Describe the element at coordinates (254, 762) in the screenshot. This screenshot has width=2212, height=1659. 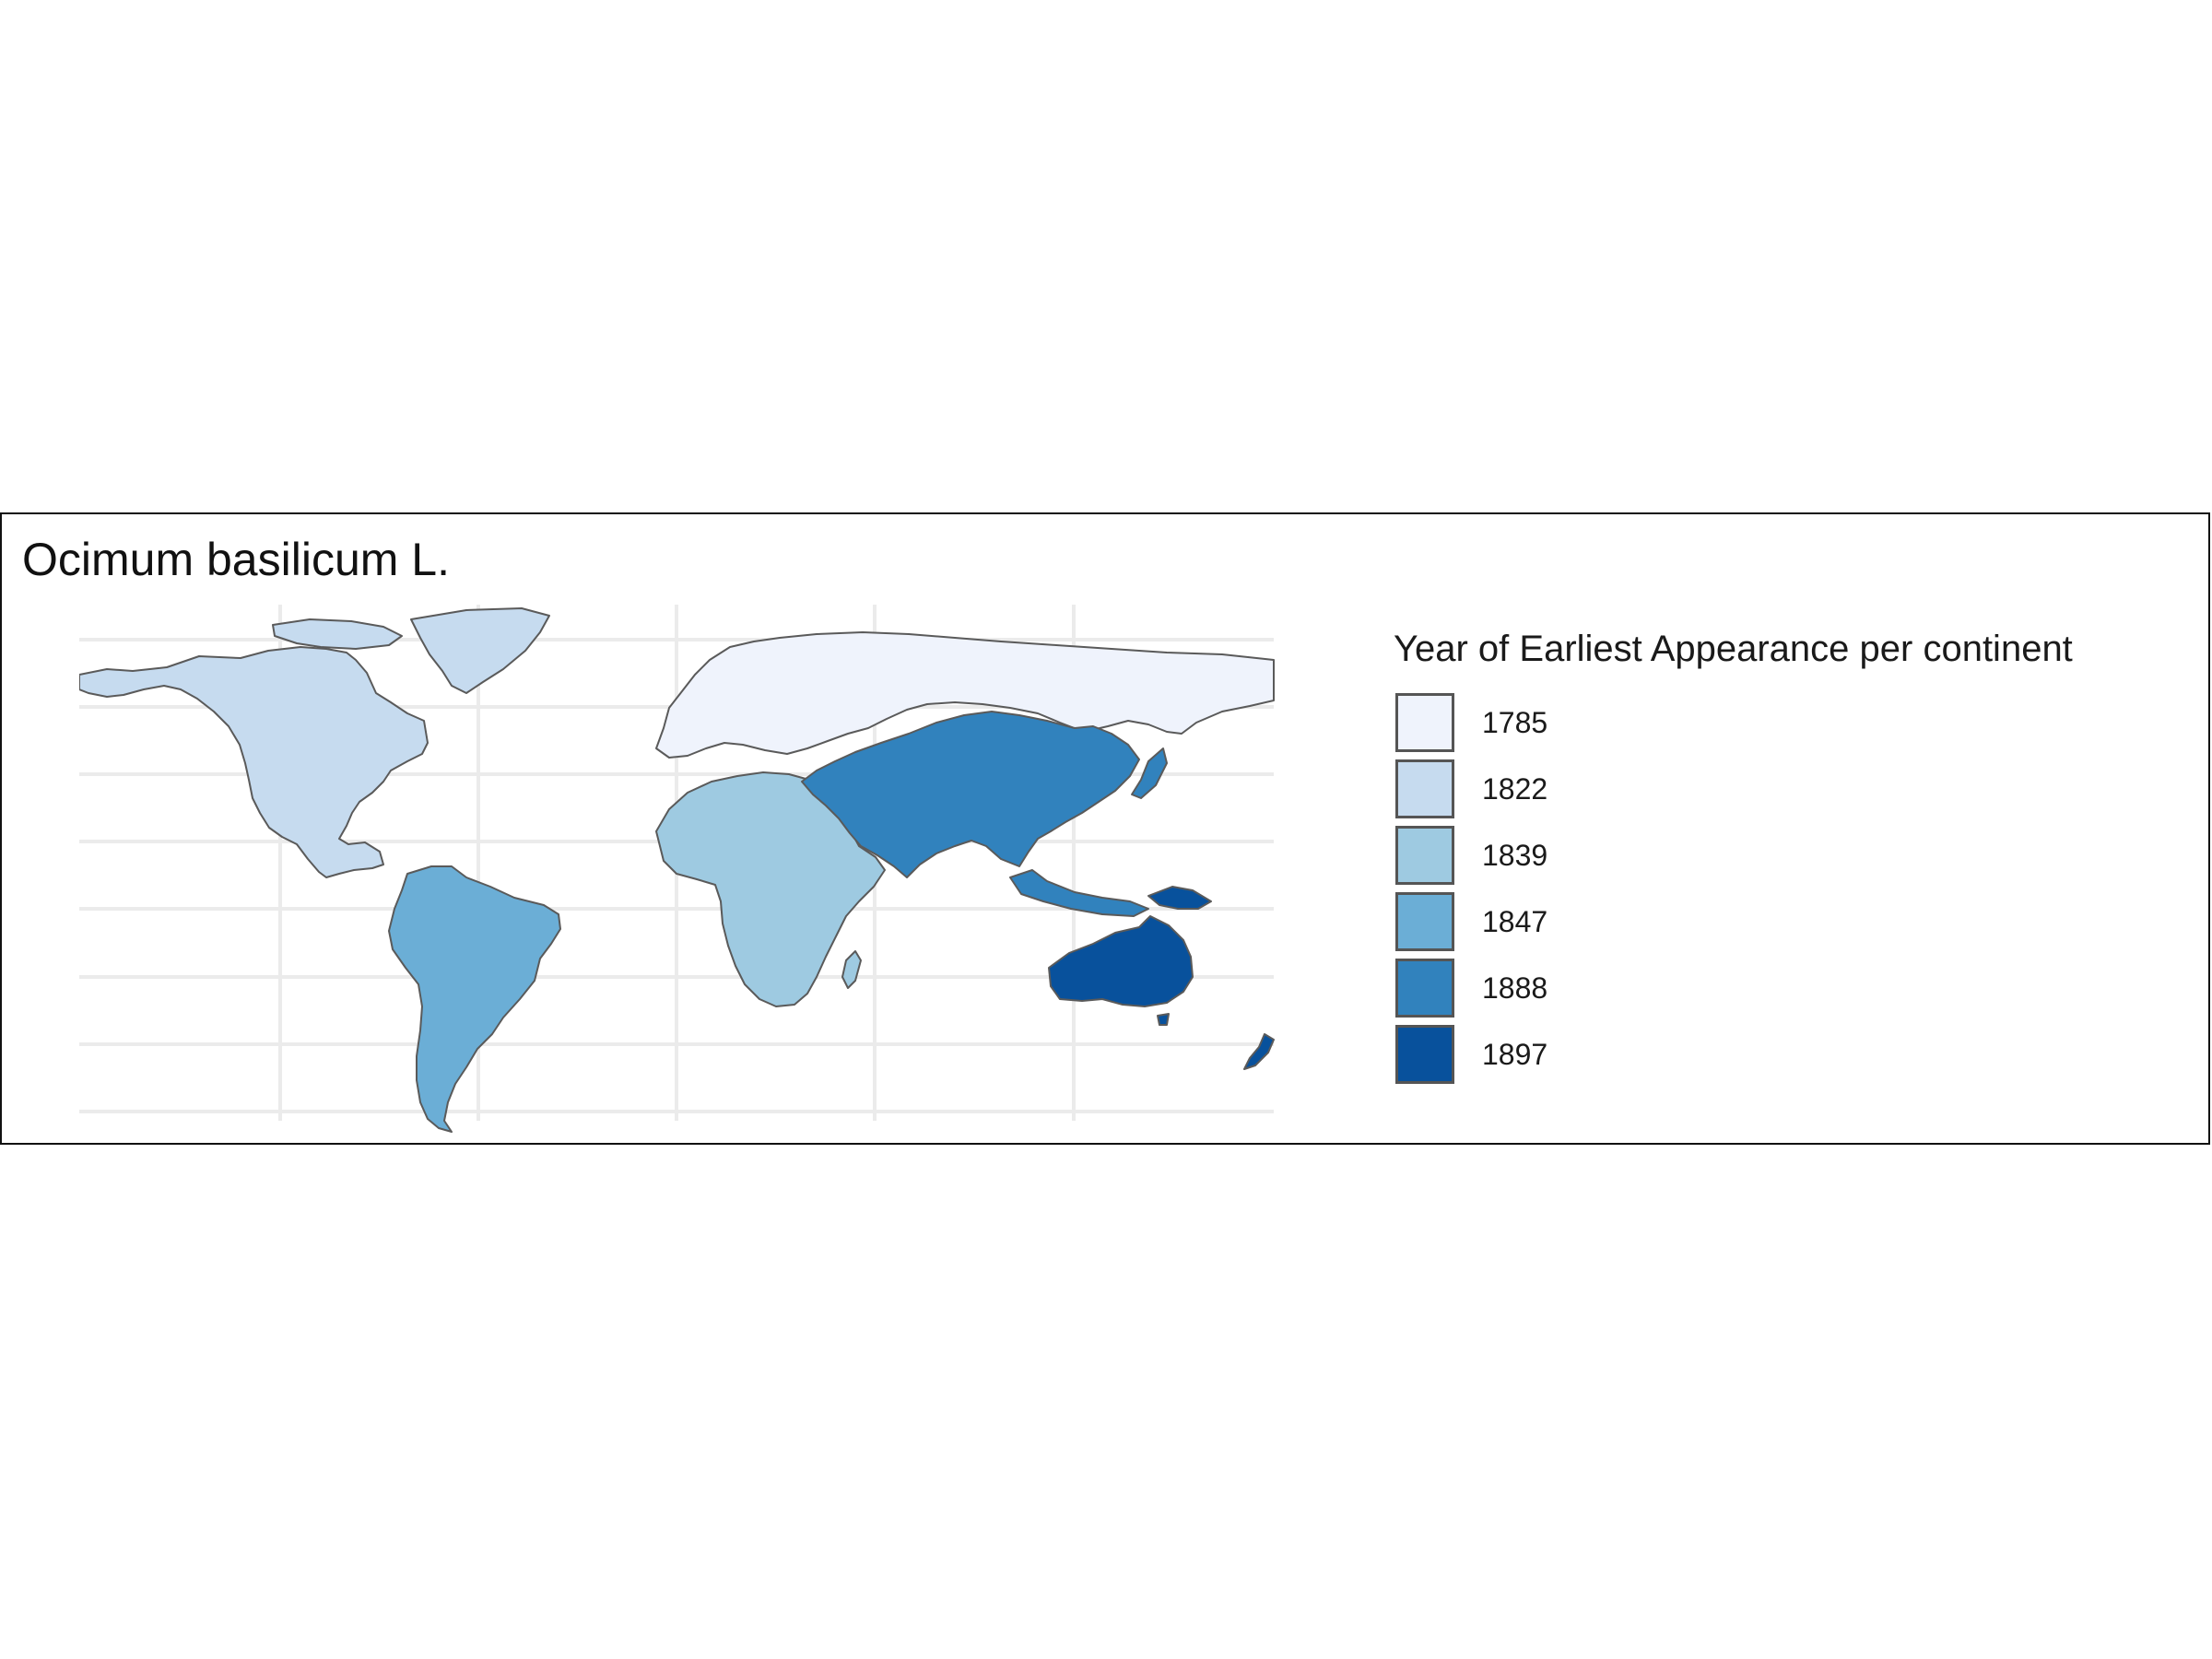
I see `region-north-america` at that location.